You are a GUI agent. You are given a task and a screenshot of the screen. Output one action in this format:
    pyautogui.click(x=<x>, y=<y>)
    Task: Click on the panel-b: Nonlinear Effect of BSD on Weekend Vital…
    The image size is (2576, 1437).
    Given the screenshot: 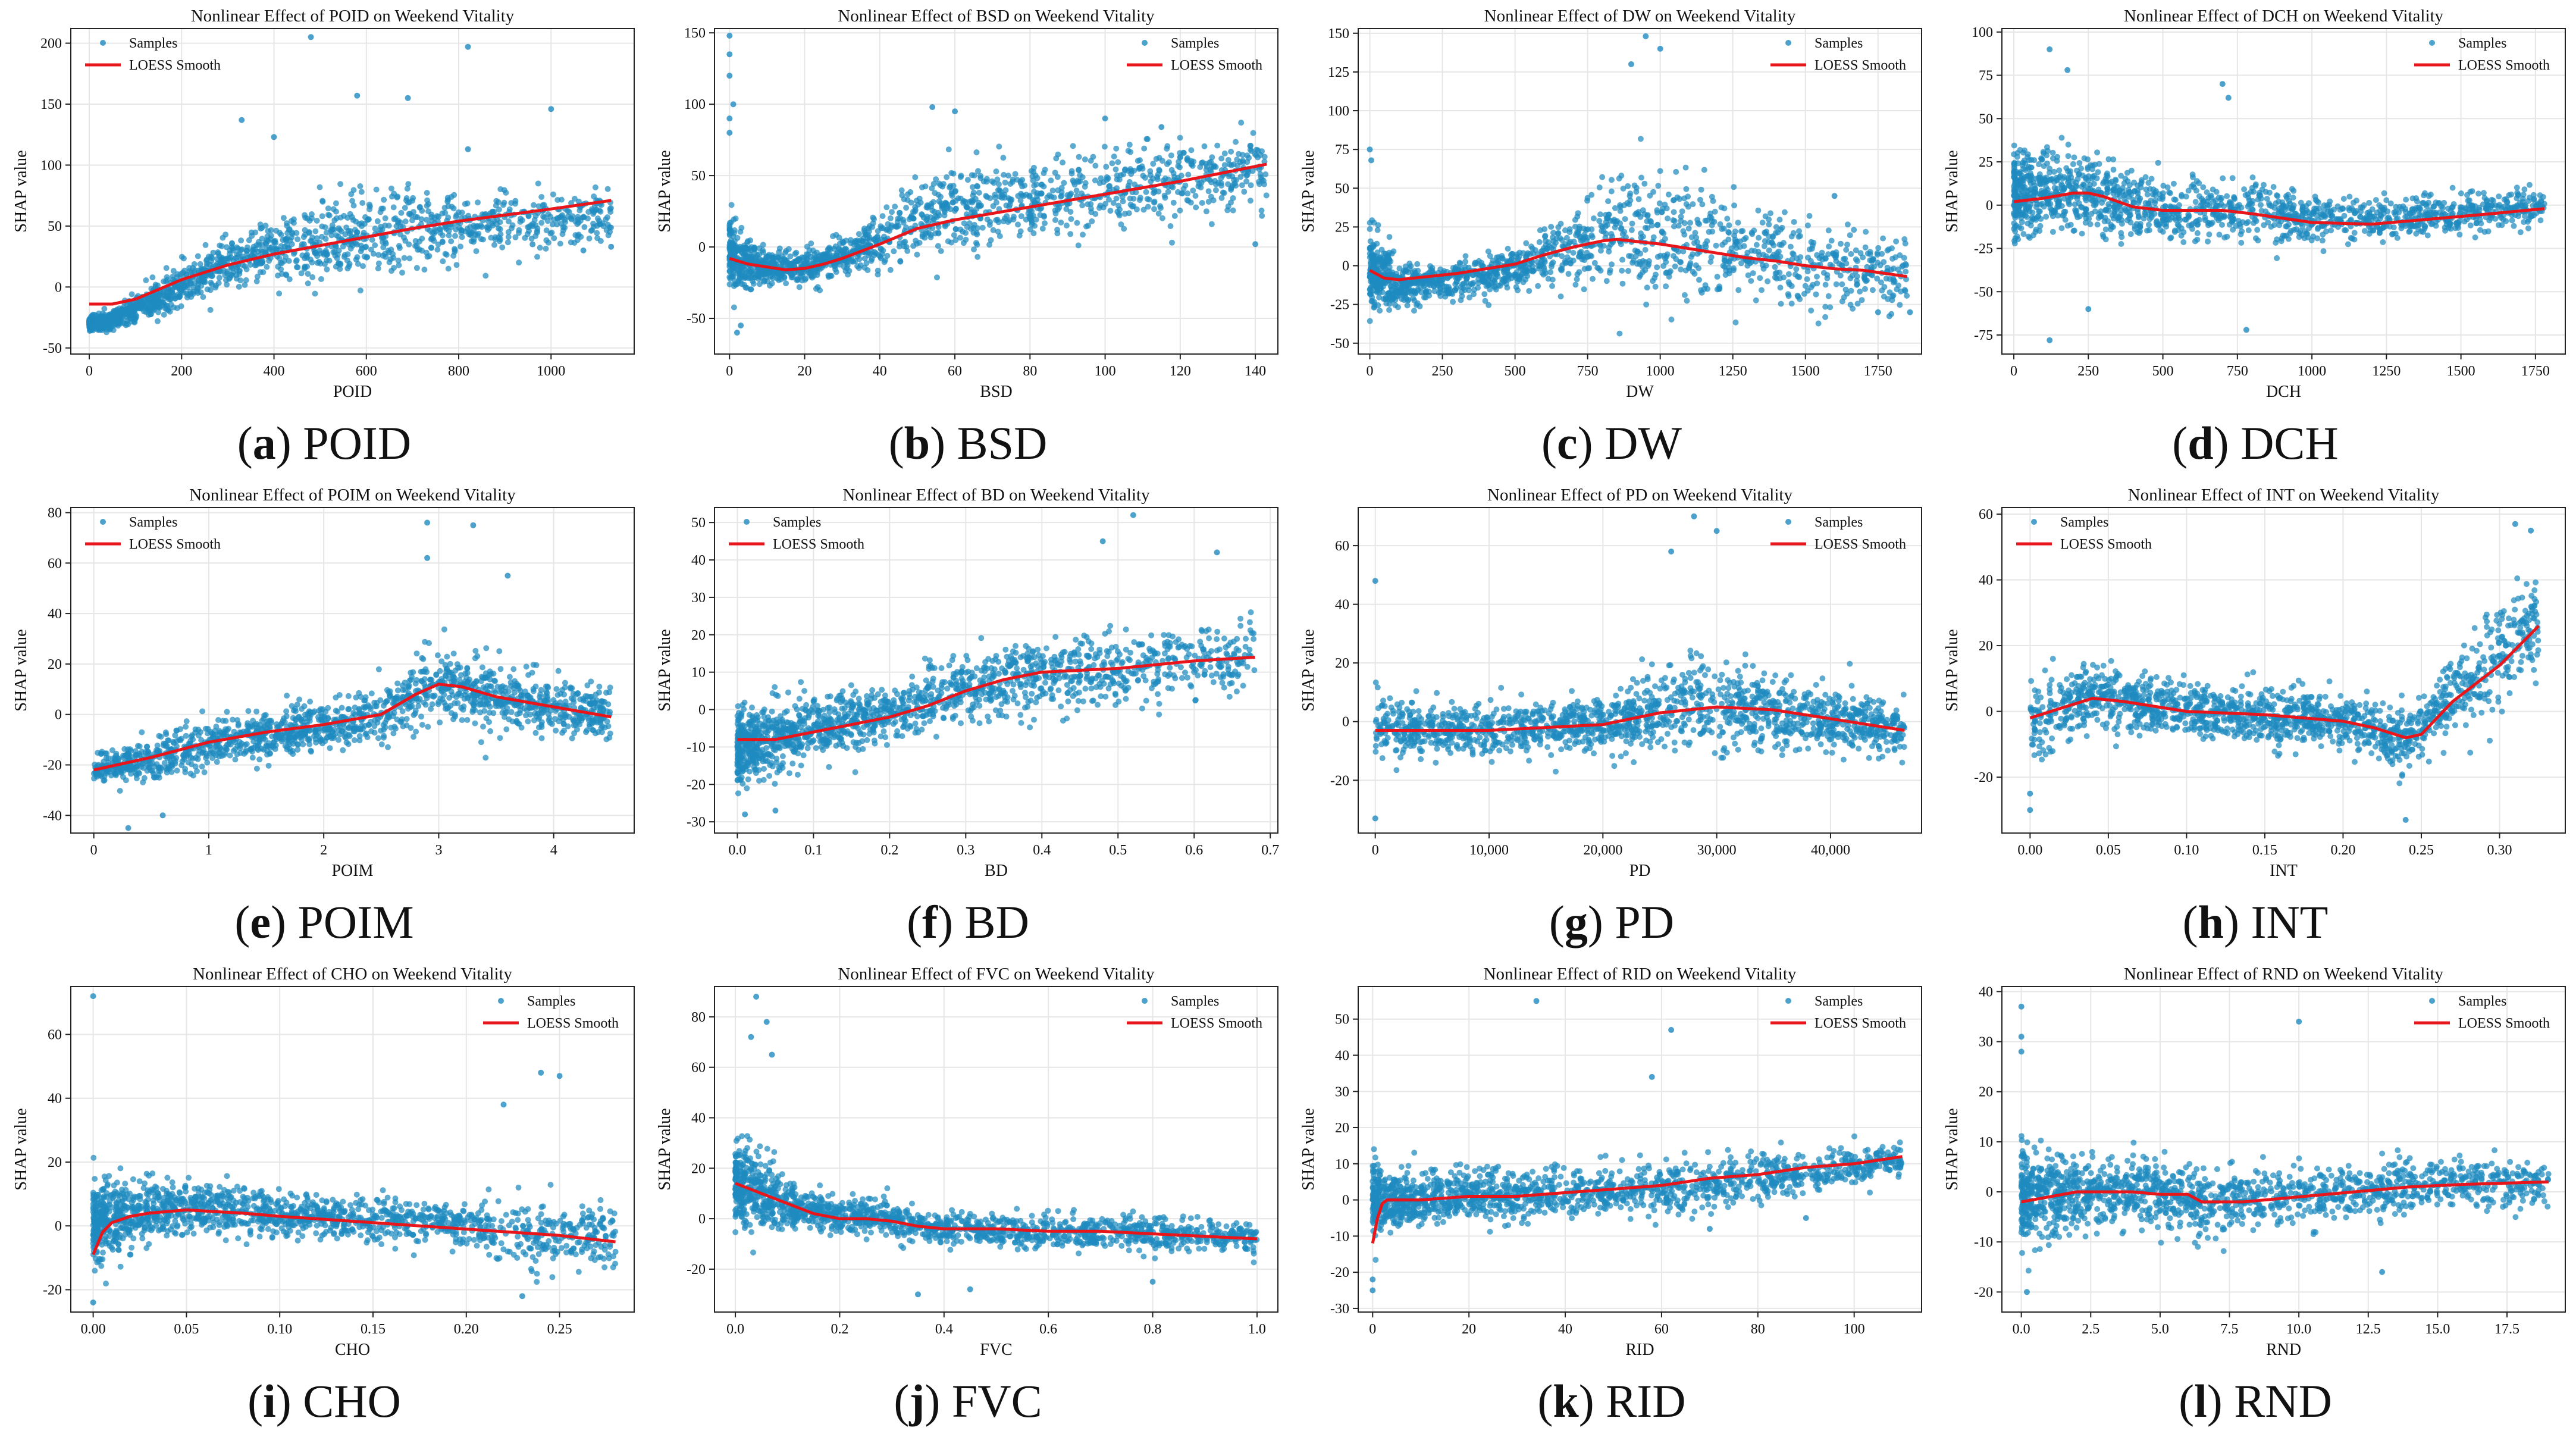 What is the action you would take?
    pyautogui.click(x=968, y=239)
    